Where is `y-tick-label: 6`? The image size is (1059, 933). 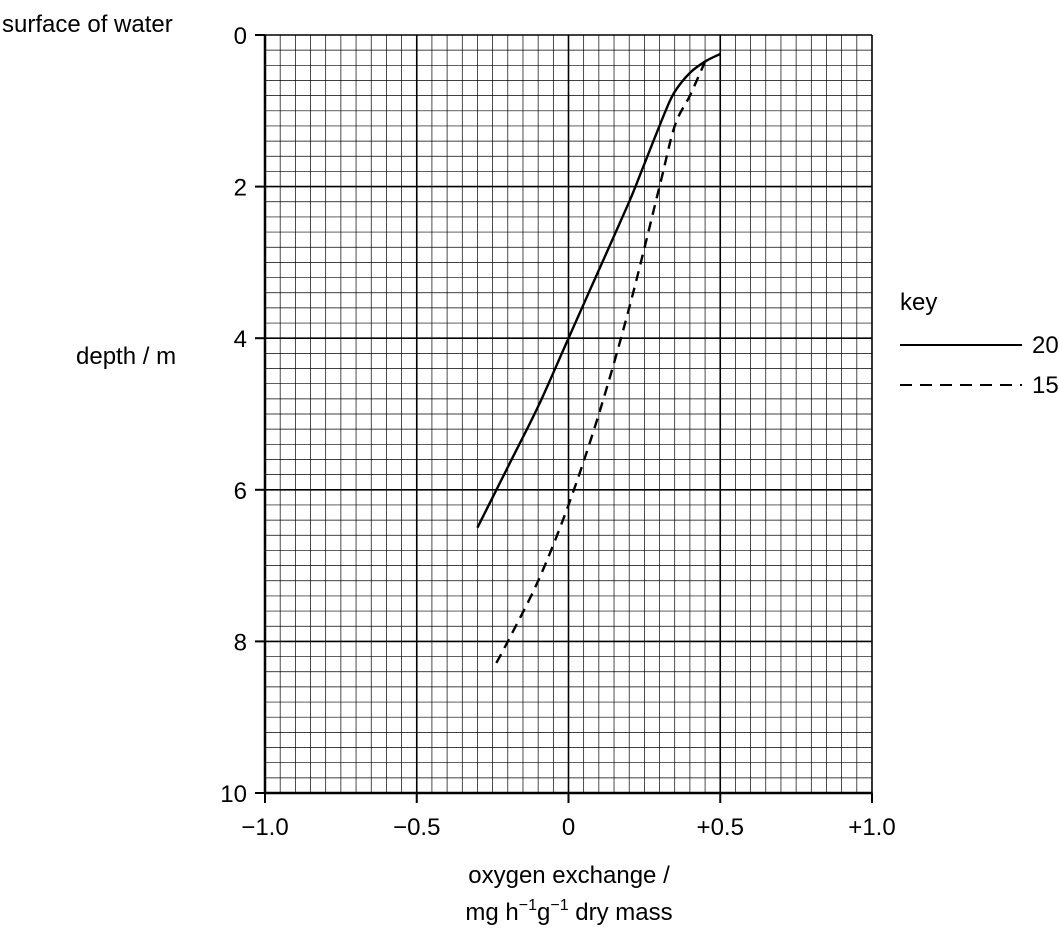 y-tick-label: 6 is located at coordinates (240, 491).